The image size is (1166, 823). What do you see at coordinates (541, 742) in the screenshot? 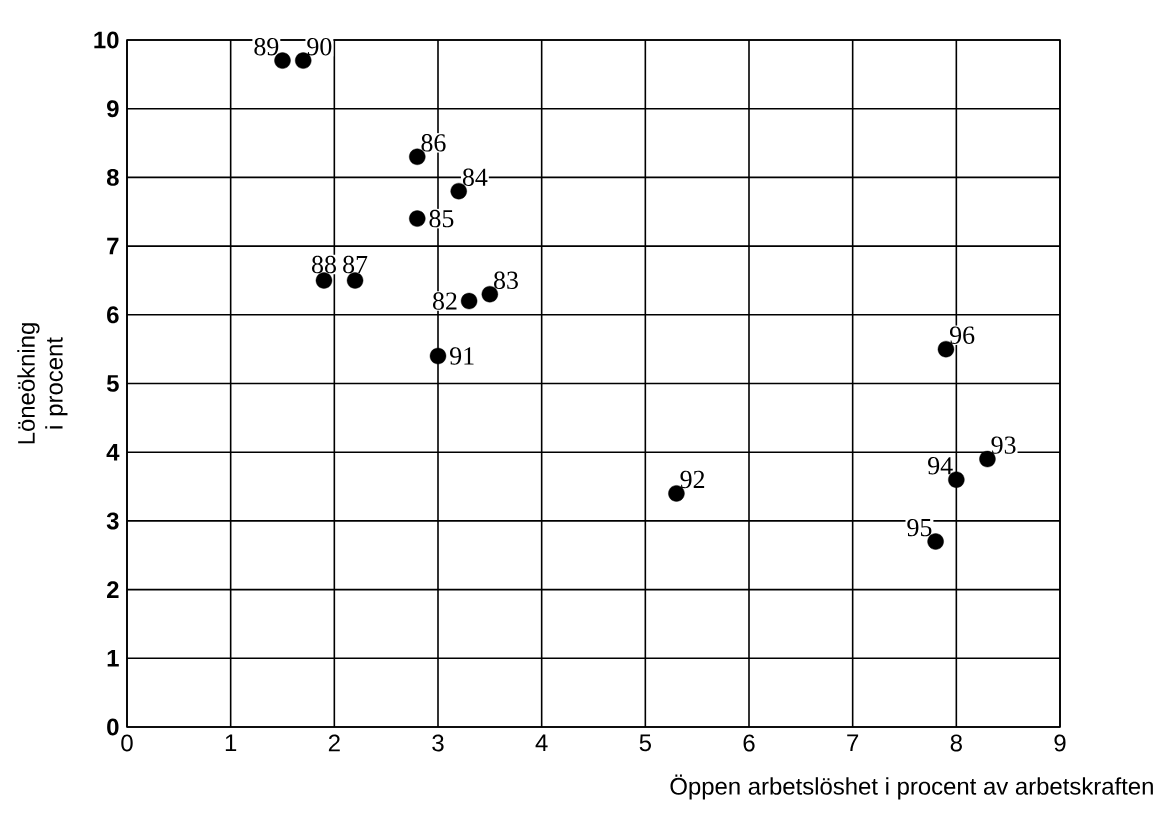
I see `x-tick-label: 4` at bounding box center [541, 742].